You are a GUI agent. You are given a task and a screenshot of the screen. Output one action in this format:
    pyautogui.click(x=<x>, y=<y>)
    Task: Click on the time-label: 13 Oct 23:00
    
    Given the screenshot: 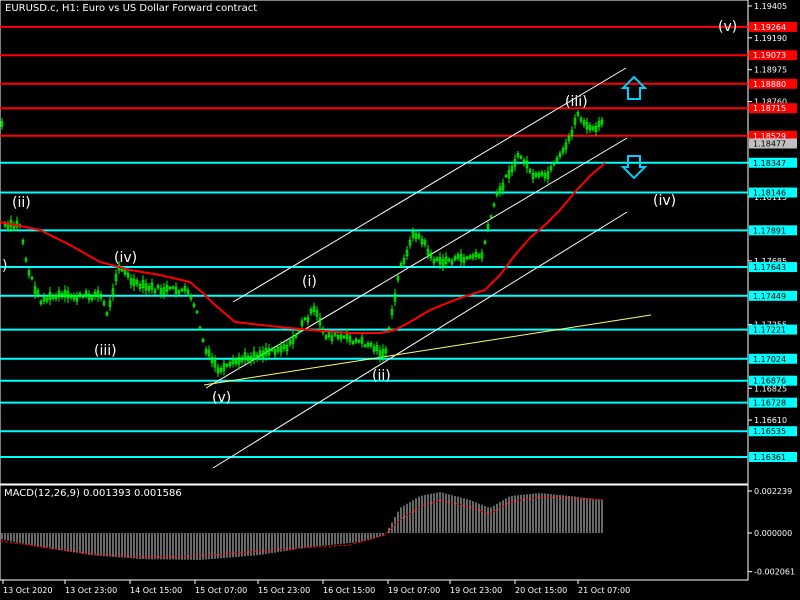 What is the action you would take?
    pyautogui.click(x=91, y=590)
    